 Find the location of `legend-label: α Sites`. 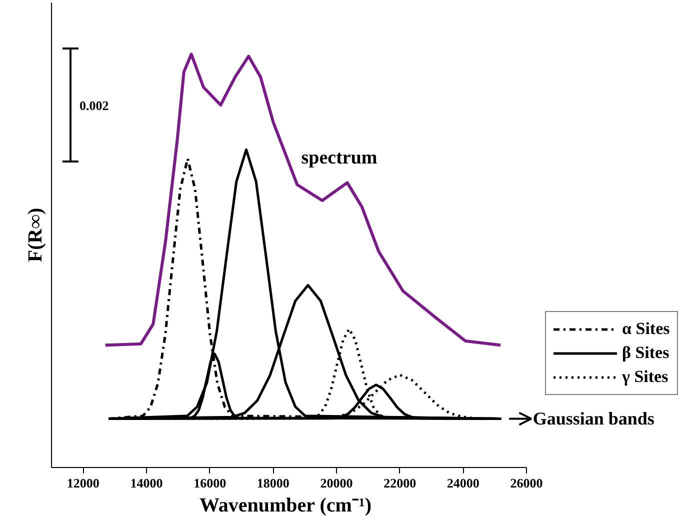

legend-label: α Sites is located at coordinates (646, 329).